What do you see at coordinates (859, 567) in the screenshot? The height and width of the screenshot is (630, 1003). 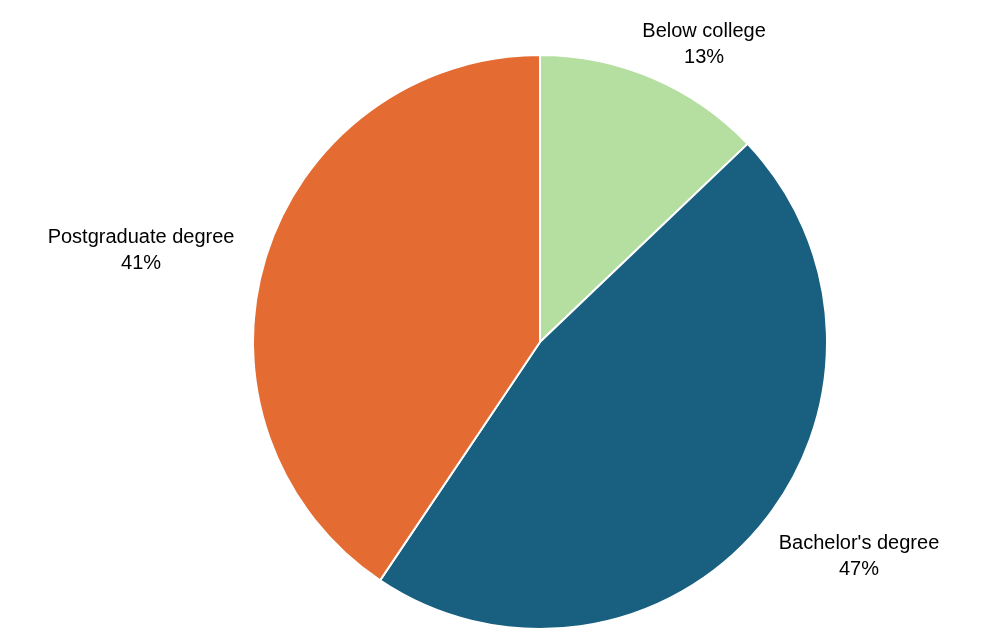 I see `data-label: 47%` at bounding box center [859, 567].